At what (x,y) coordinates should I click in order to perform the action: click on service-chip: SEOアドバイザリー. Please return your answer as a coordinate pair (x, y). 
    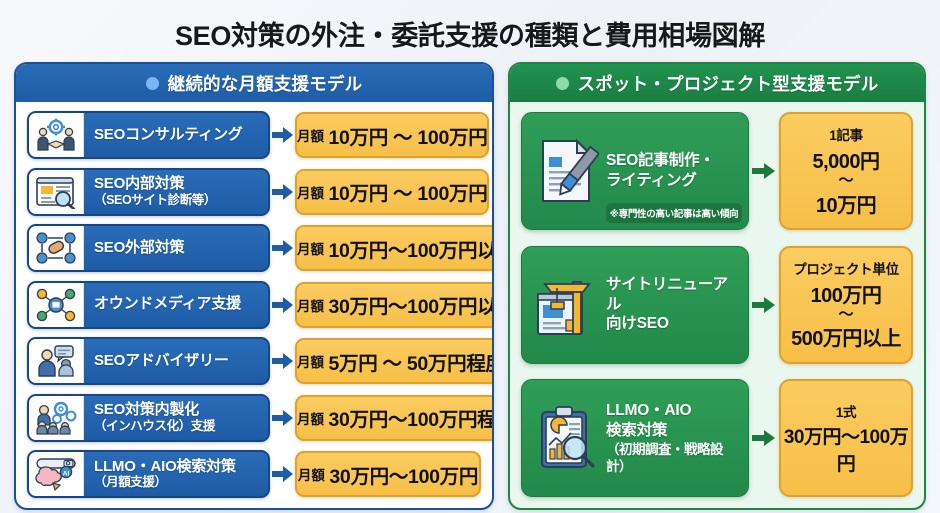
    Looking at the image, I should click on (148, 361).